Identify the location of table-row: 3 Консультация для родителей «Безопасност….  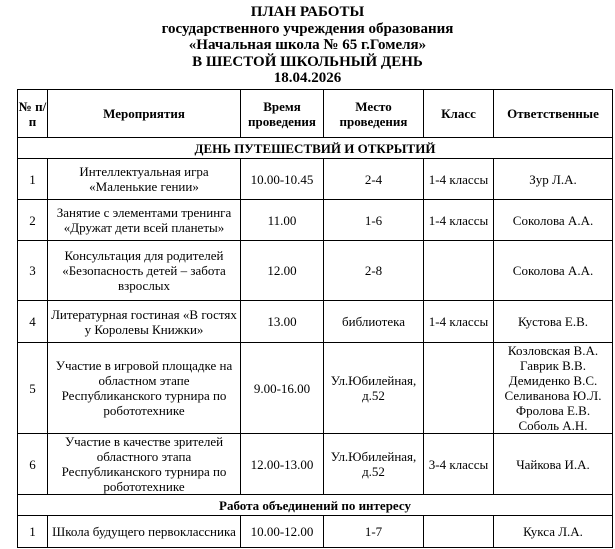
(315, 270).